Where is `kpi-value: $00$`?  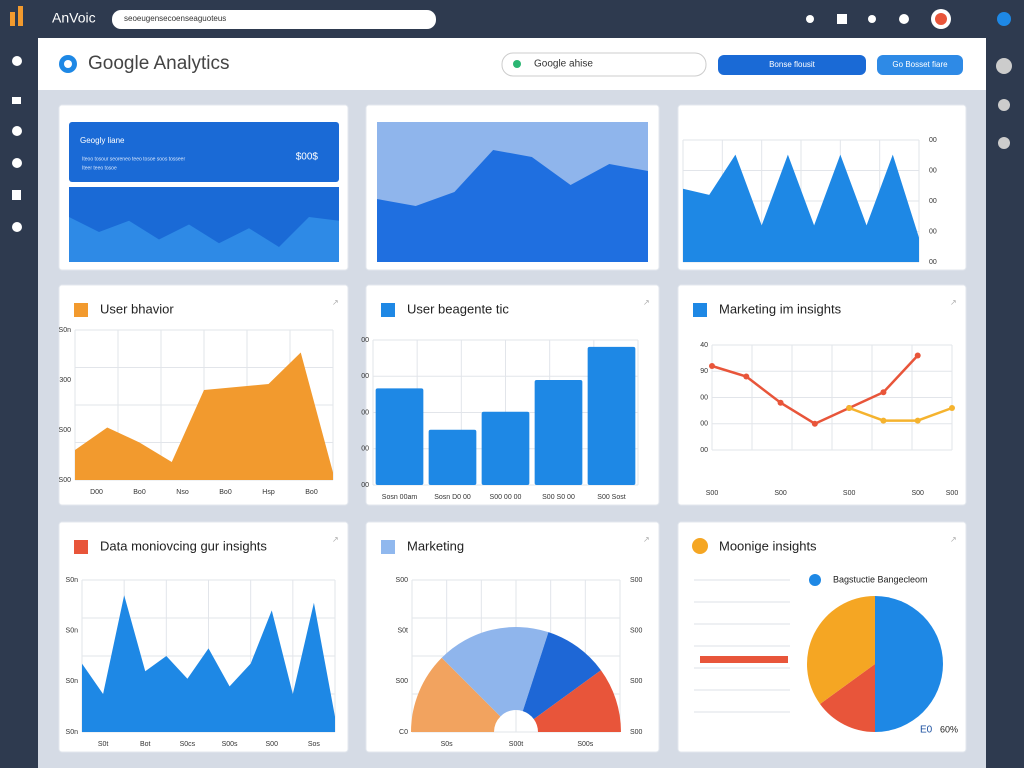 kpi-value: $00$ is located at coordinates (307, 157).